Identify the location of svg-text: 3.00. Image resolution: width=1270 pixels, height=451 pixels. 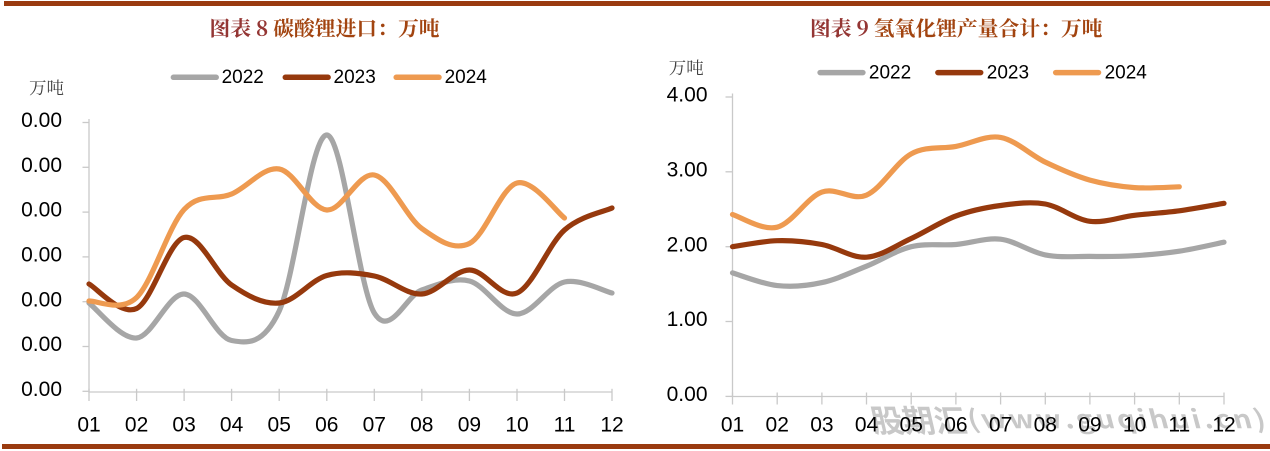
(687, 169).